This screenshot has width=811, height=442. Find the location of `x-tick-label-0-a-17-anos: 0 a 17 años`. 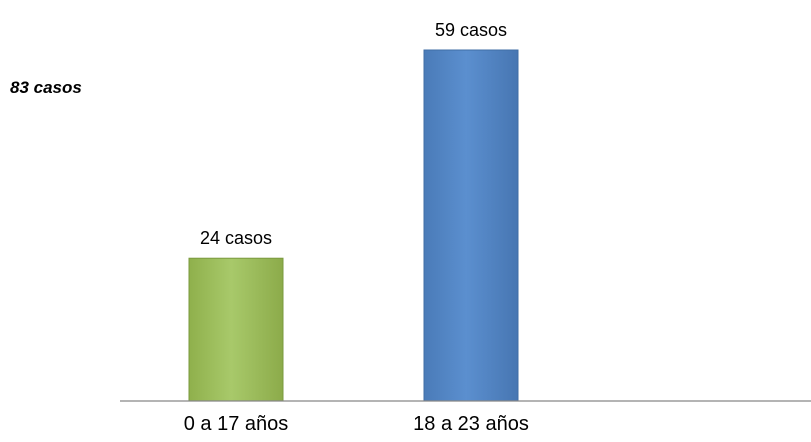

x-tick-label-0-a-17-anos: 0 a 17 años is located at coordinates (236, 424).